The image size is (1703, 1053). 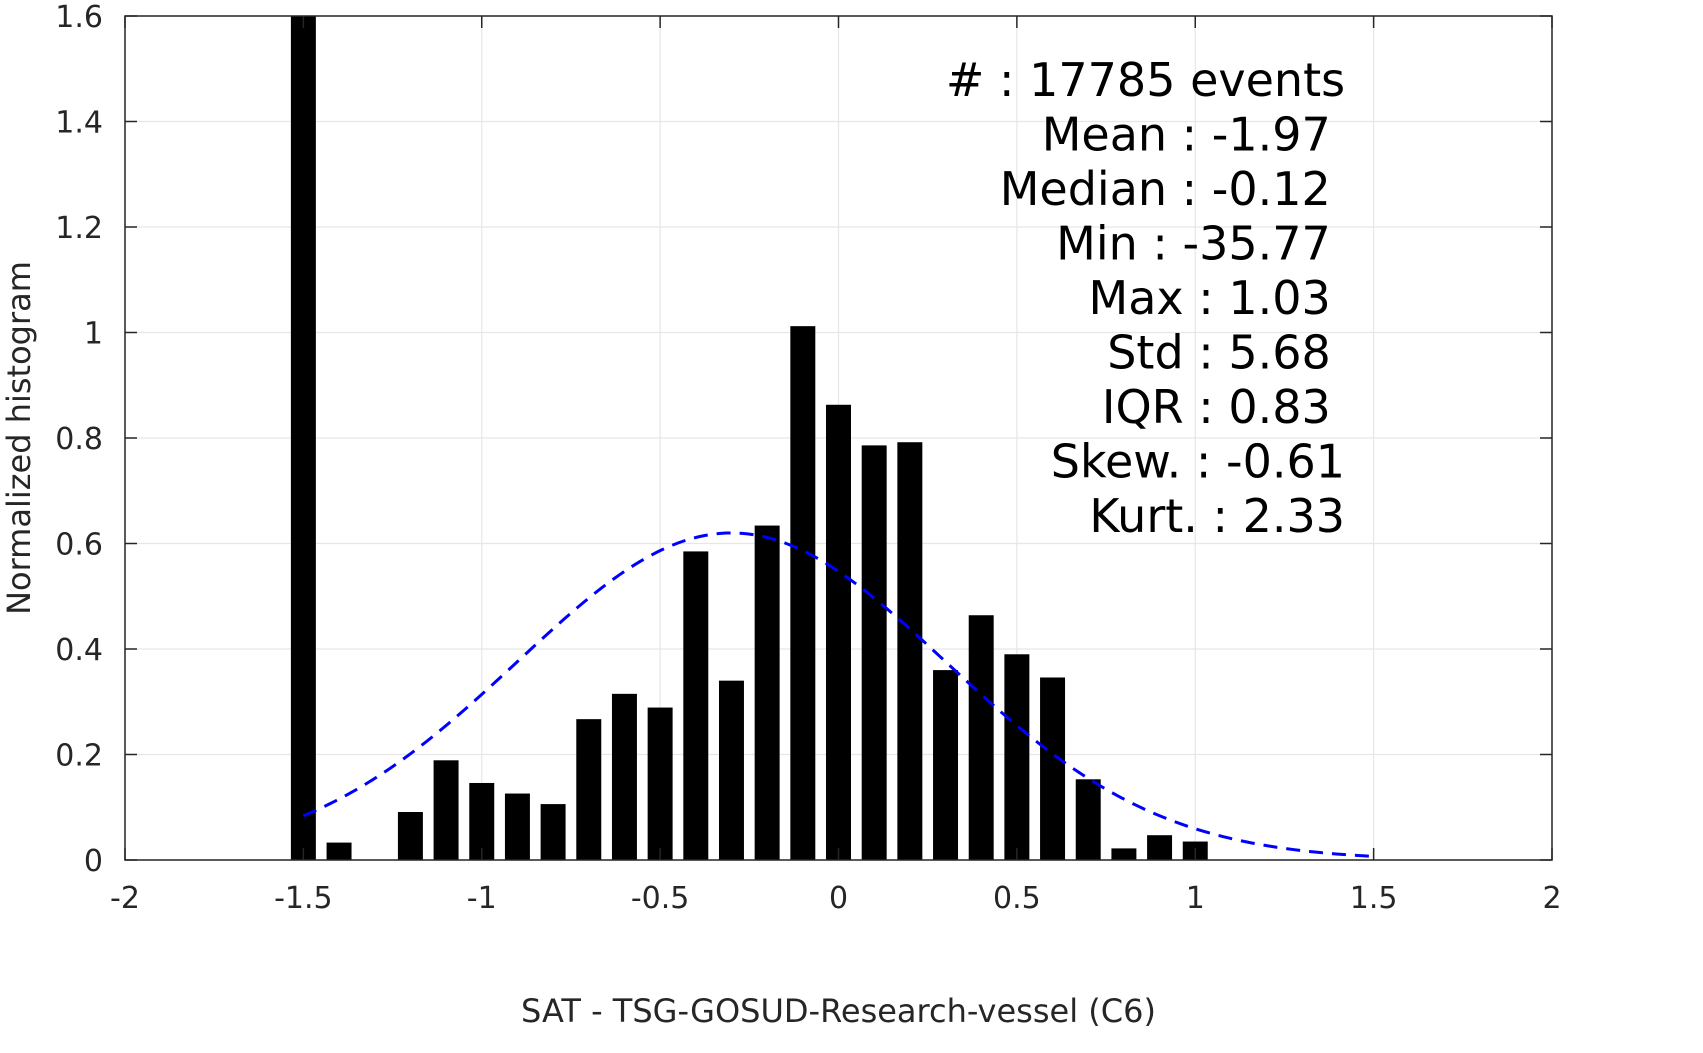 I want to click on stat-line-8: Kurt. : 2.33, so click(x=1217, y=516).